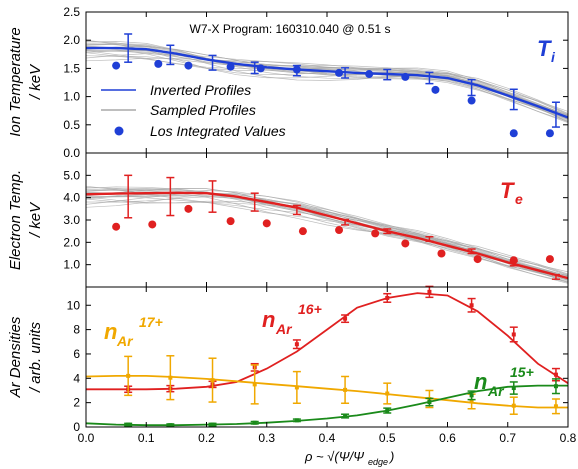 This screenshot has width=578, height=469. What do you see at coordinates (310, 309) in the screenshot?
I see `nar16-sup: 16+` at bounding box center [310, 309].